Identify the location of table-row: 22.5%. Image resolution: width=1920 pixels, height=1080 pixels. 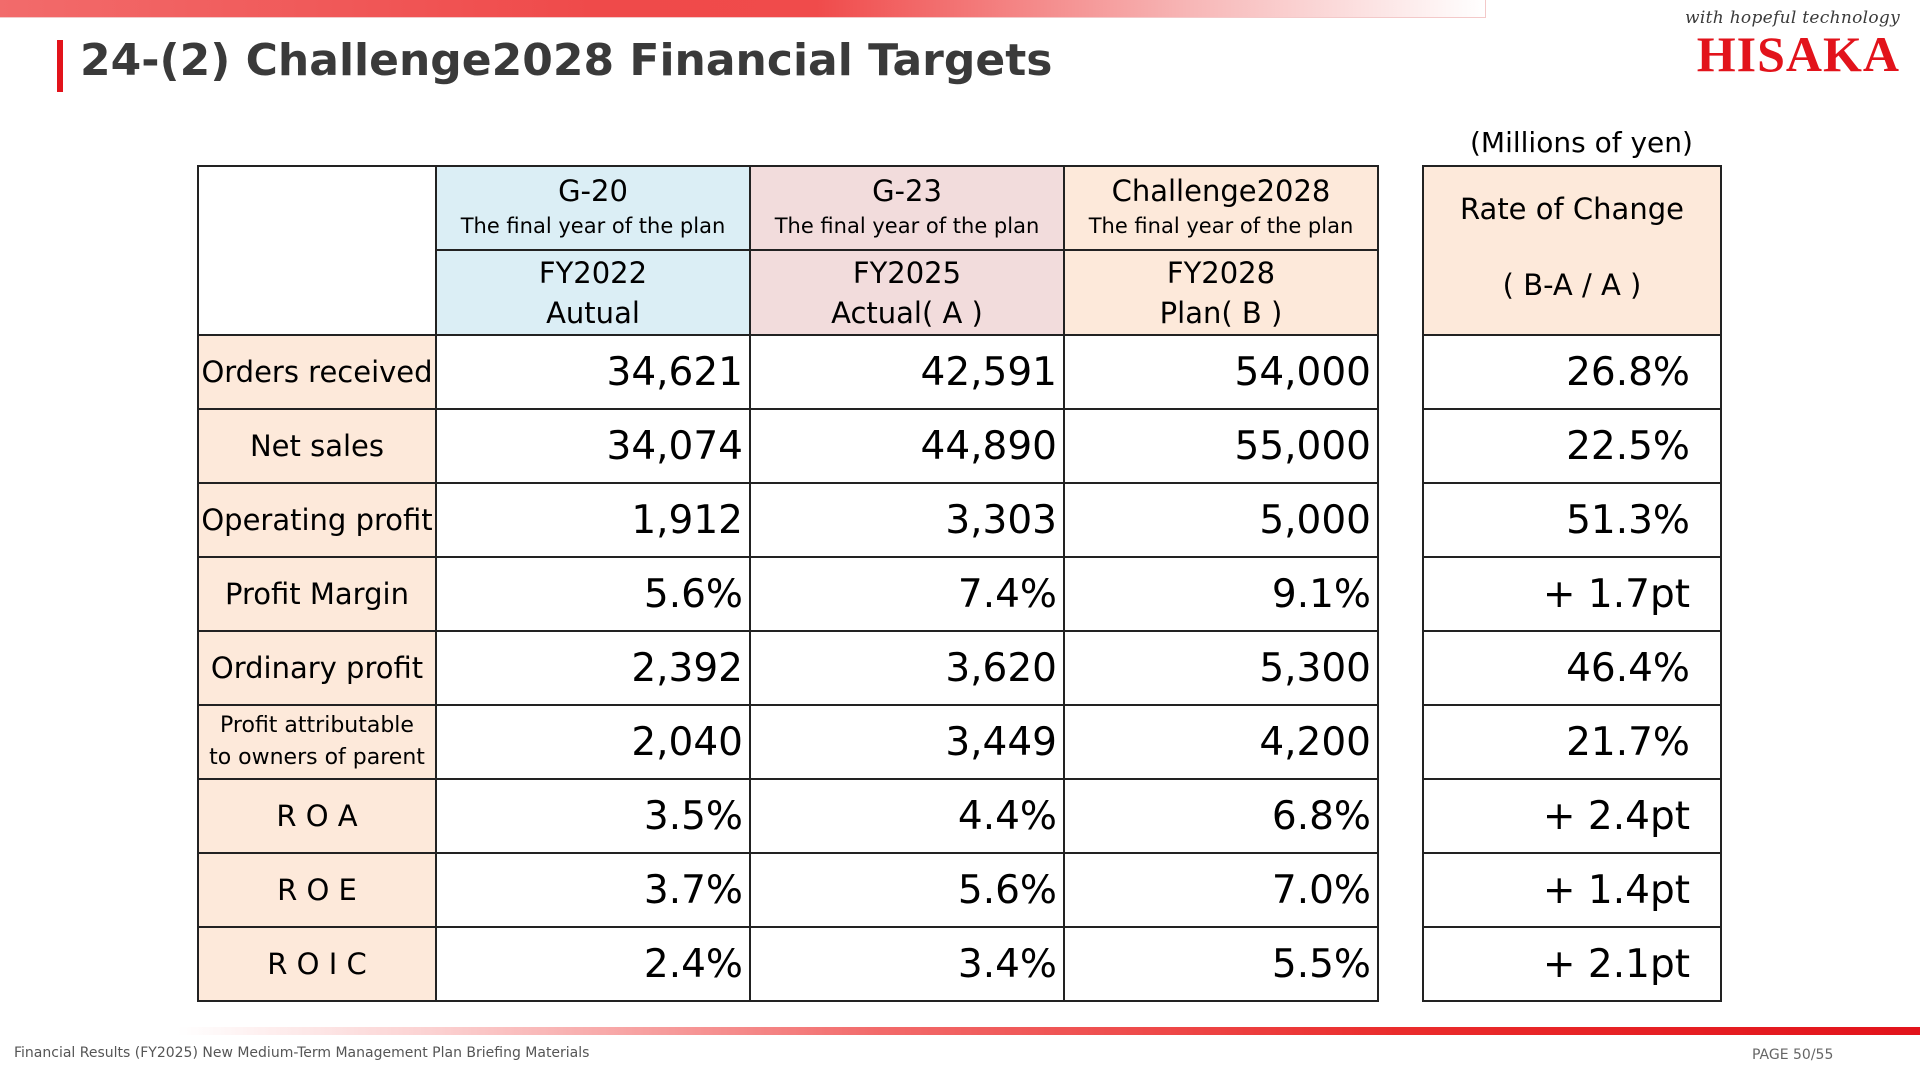
(1572, 446).